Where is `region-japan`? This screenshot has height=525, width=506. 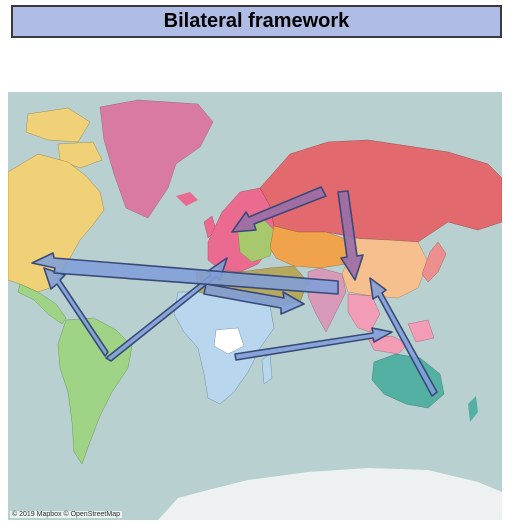 region-japan is located at coordinates (434, 262).